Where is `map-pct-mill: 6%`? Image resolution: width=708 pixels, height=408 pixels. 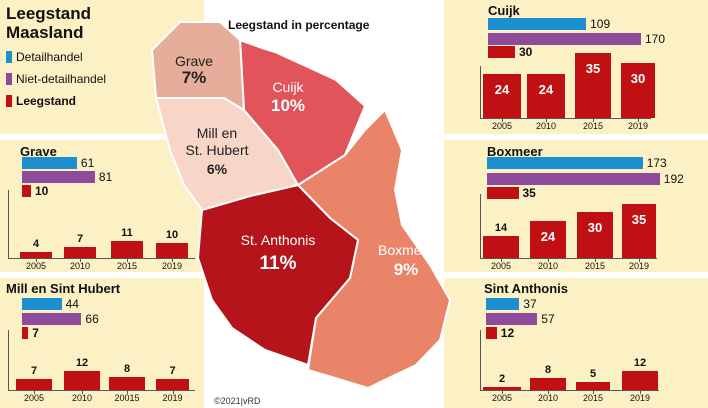 map-pct-mill: 6% is located at coordinates (217, 169).